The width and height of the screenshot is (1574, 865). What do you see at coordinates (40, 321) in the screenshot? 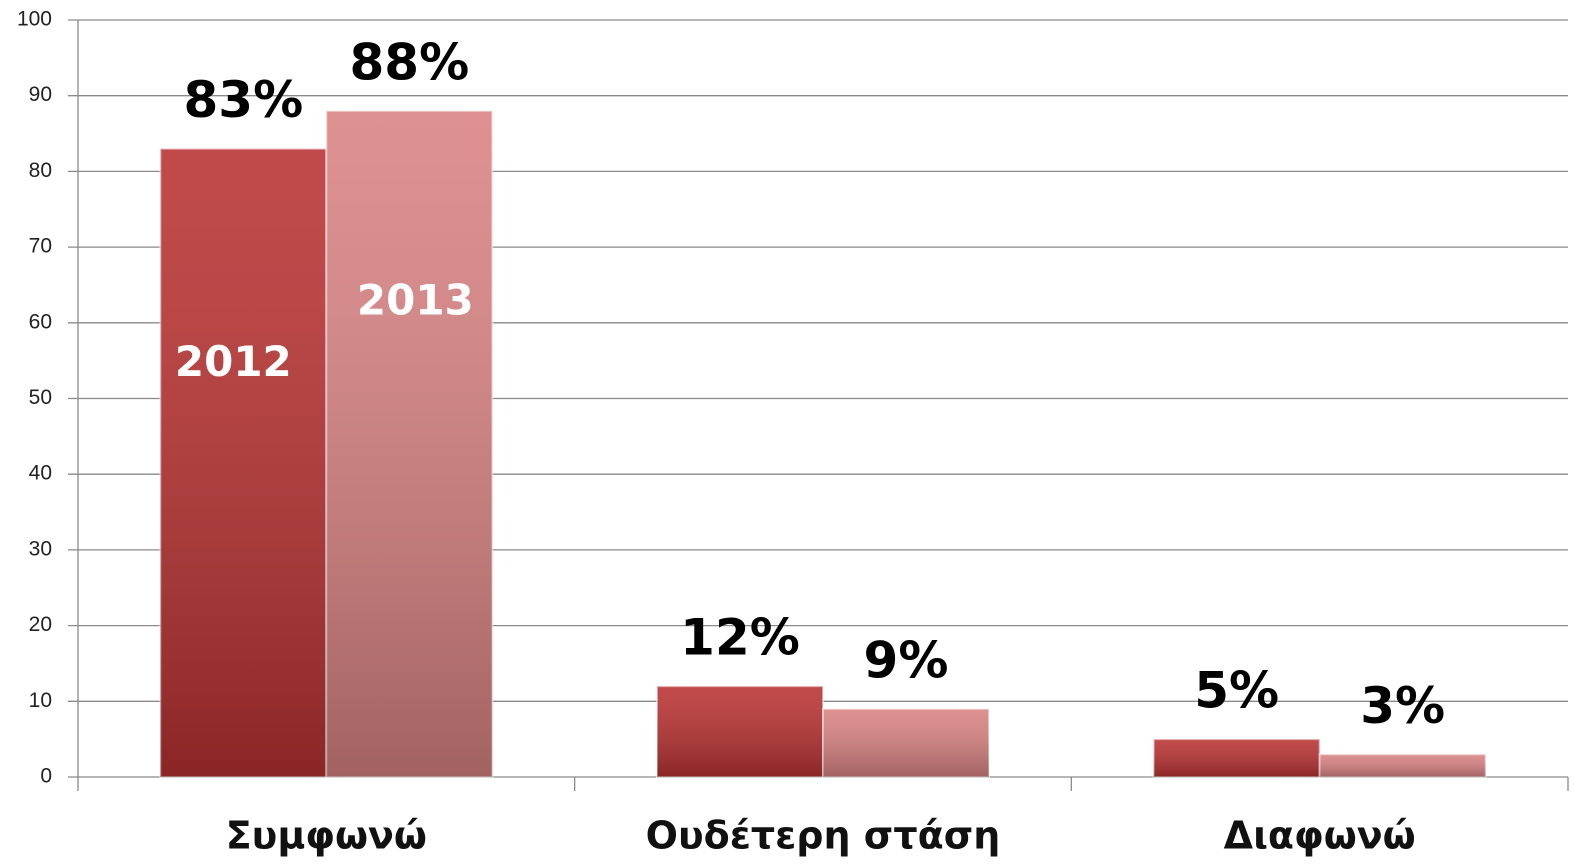
I see `y-tick-label: 60` at bounding box center [40, 321].